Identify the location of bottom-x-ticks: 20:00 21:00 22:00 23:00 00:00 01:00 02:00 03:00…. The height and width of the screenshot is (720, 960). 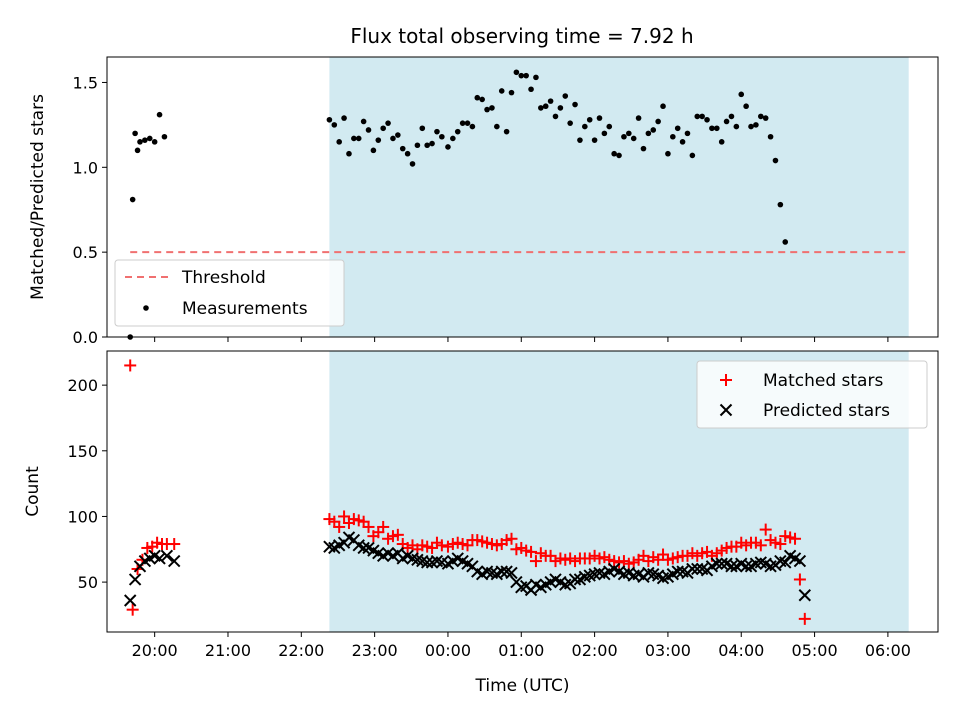
(521, 646).